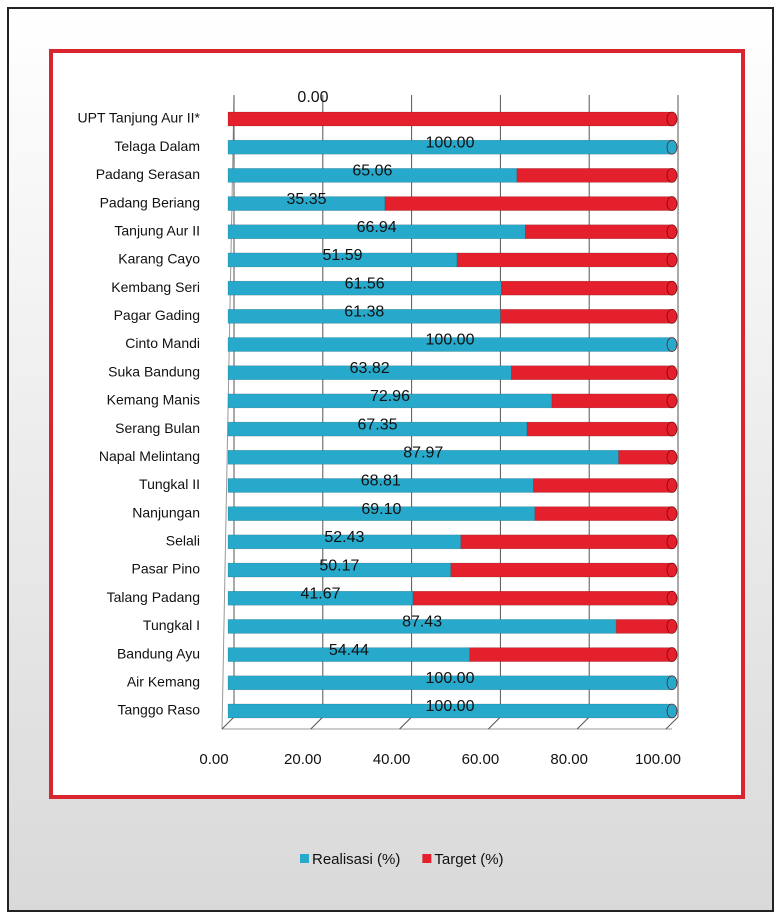 The image size is (781, 924). Describe the element at coordinates (372, 171) in the screenshot. I see `data-label: 65.06` at that location.